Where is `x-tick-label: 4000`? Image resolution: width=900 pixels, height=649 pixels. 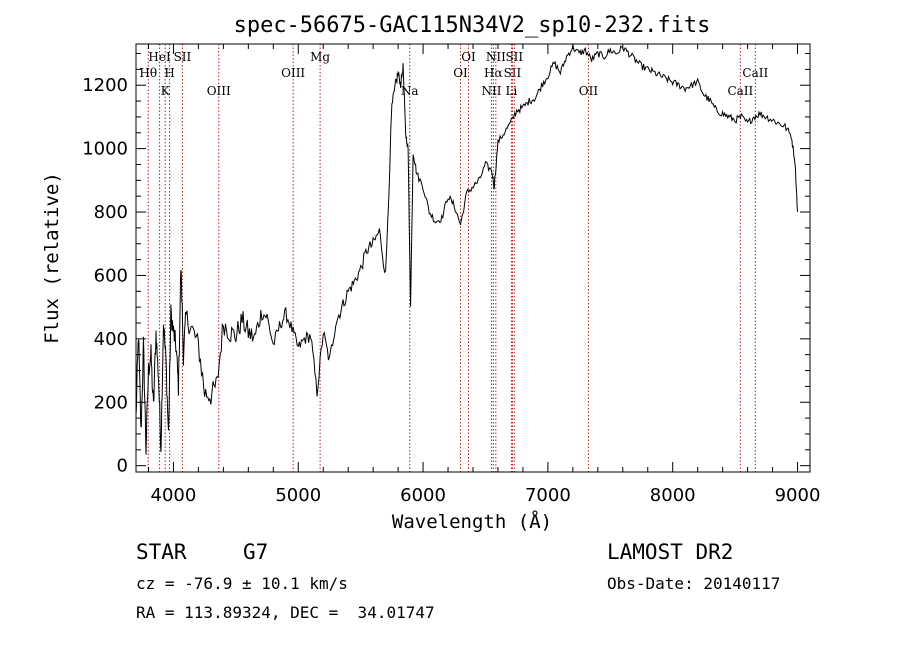
x-tick-label: 4000 is located at coordinates (174, 495).